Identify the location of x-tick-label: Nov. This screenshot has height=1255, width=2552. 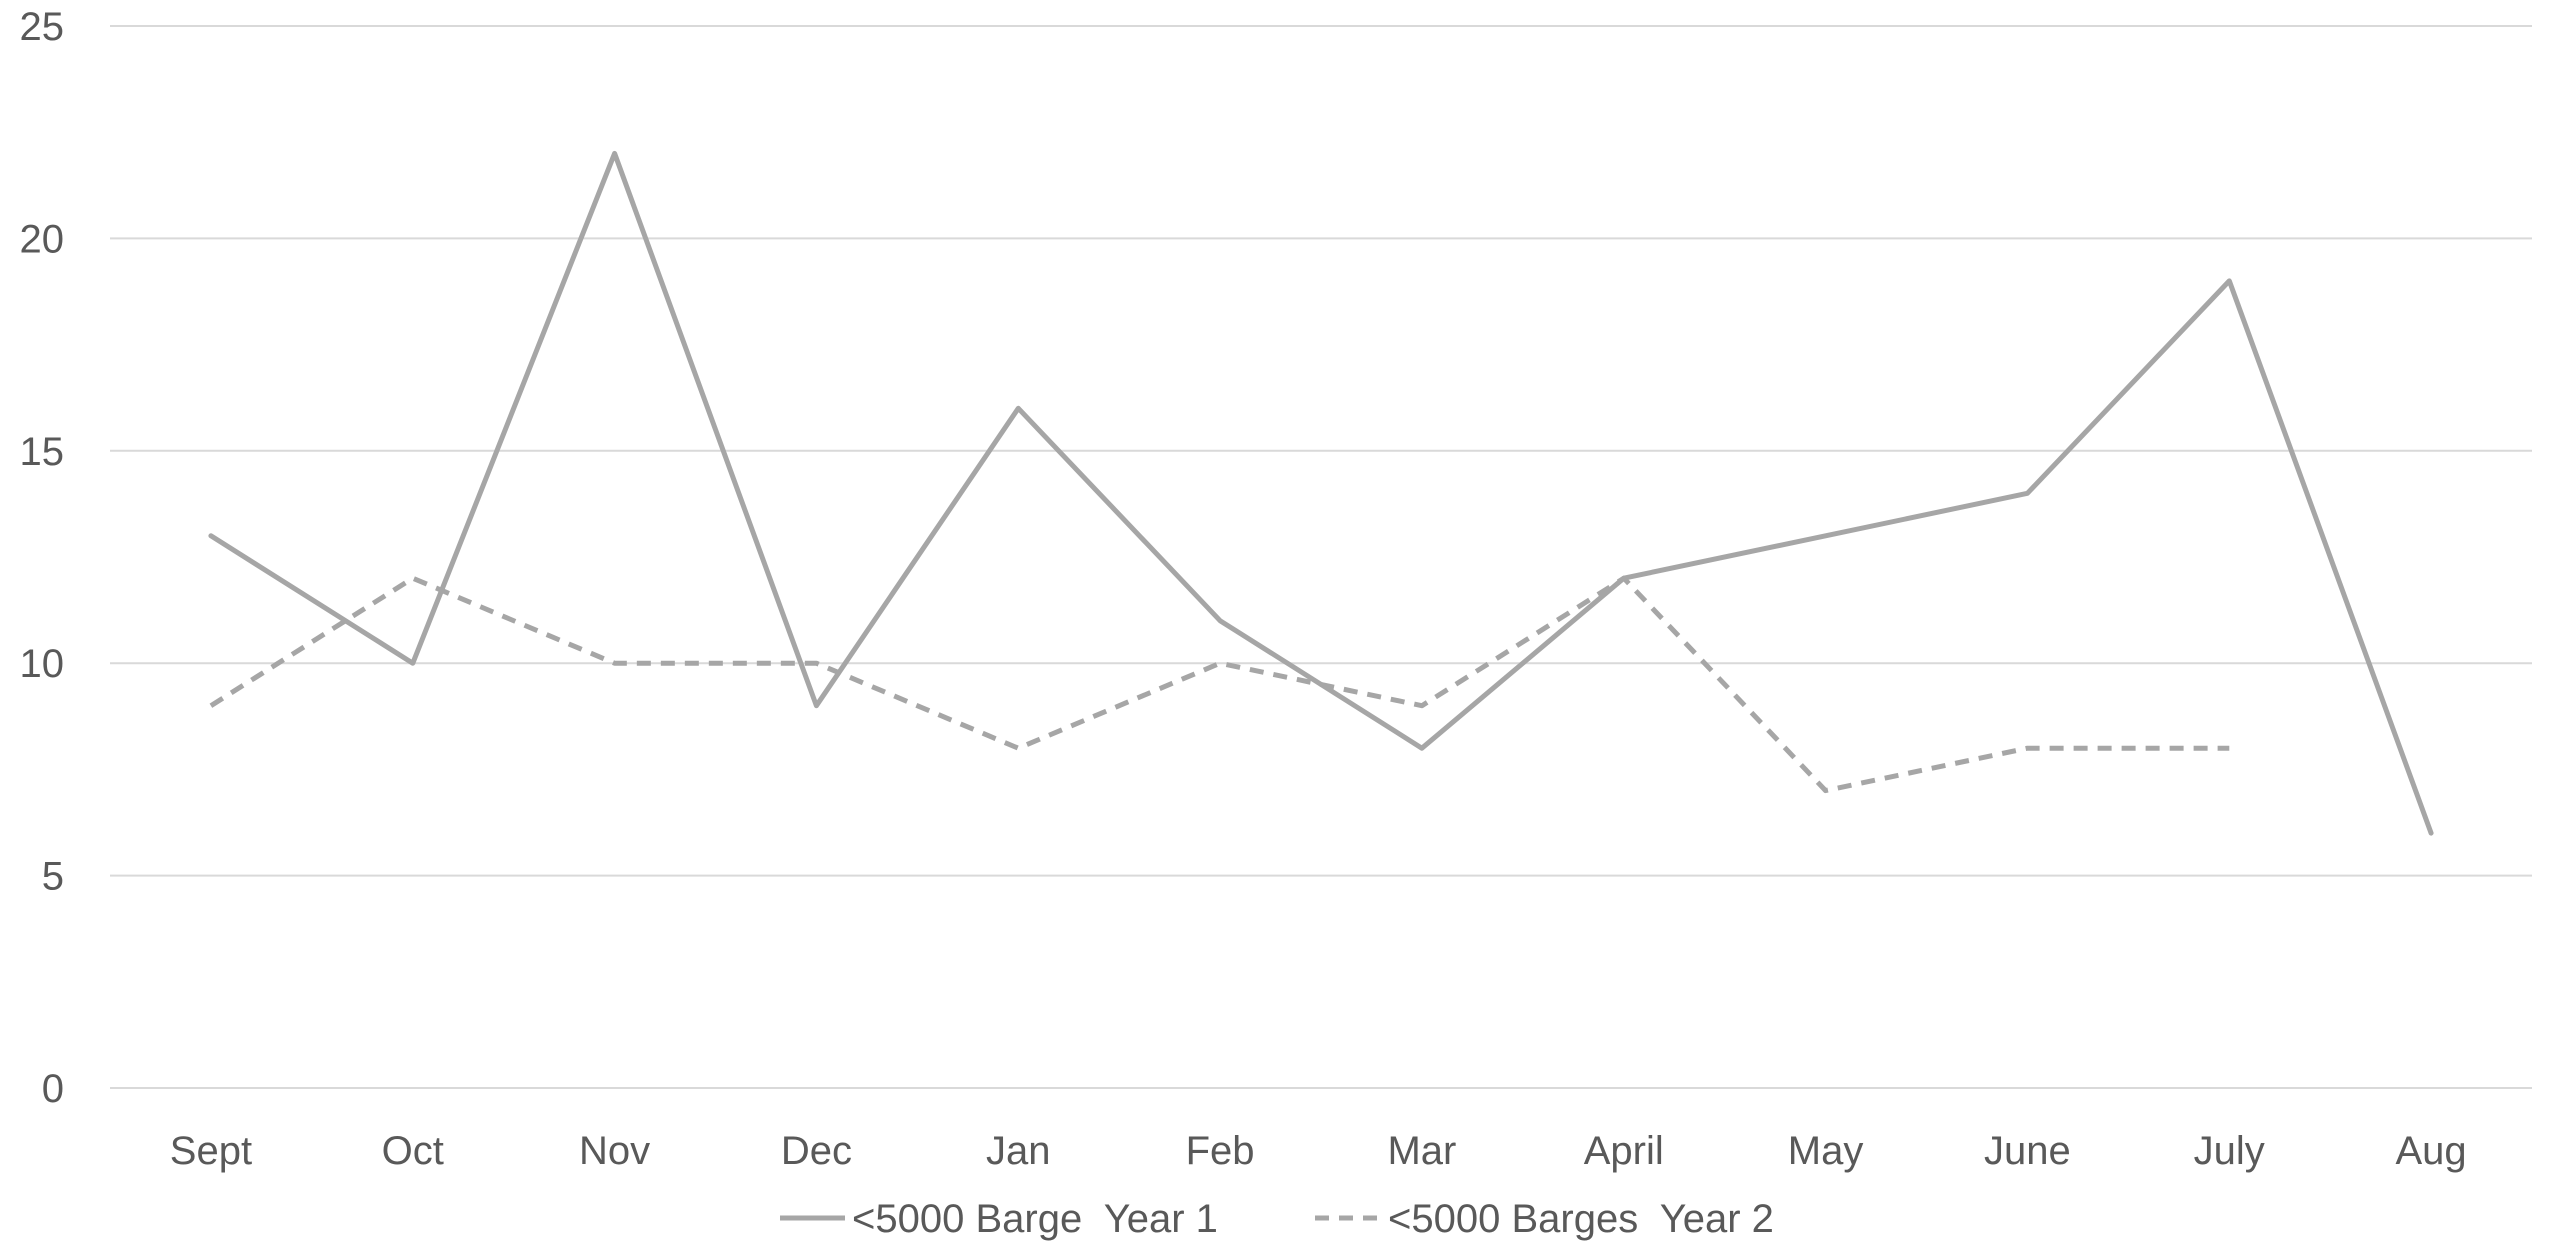
(614, 1151).